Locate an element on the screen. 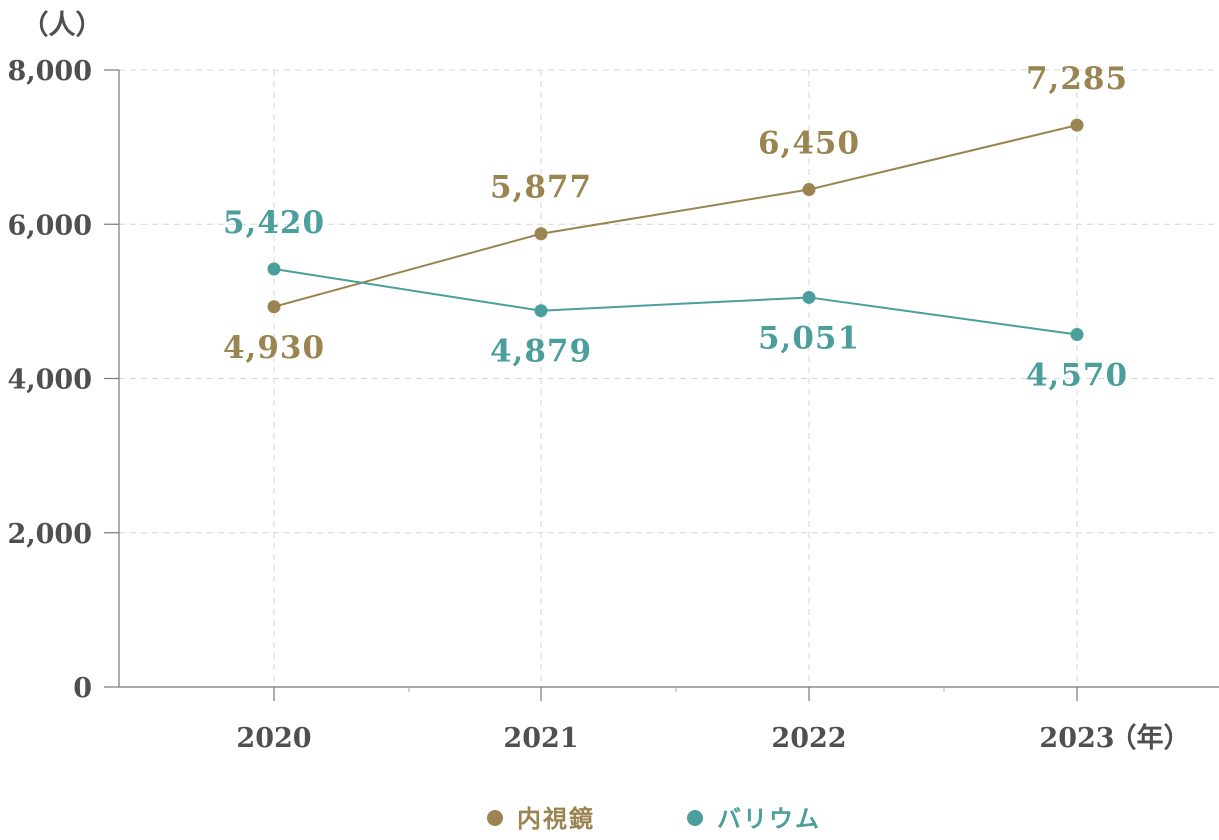 This screenshot has width=1219, height=840. x-tick-labels: 2020 2021 2022 2023 is located at coordinates (675, 720).